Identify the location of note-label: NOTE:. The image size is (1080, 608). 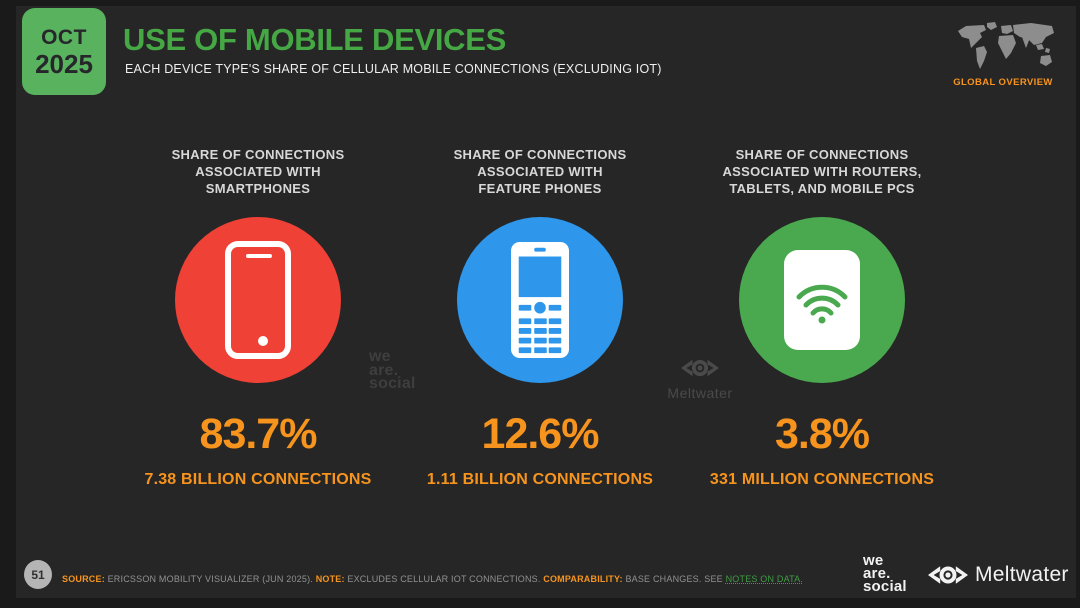
(330, 579).